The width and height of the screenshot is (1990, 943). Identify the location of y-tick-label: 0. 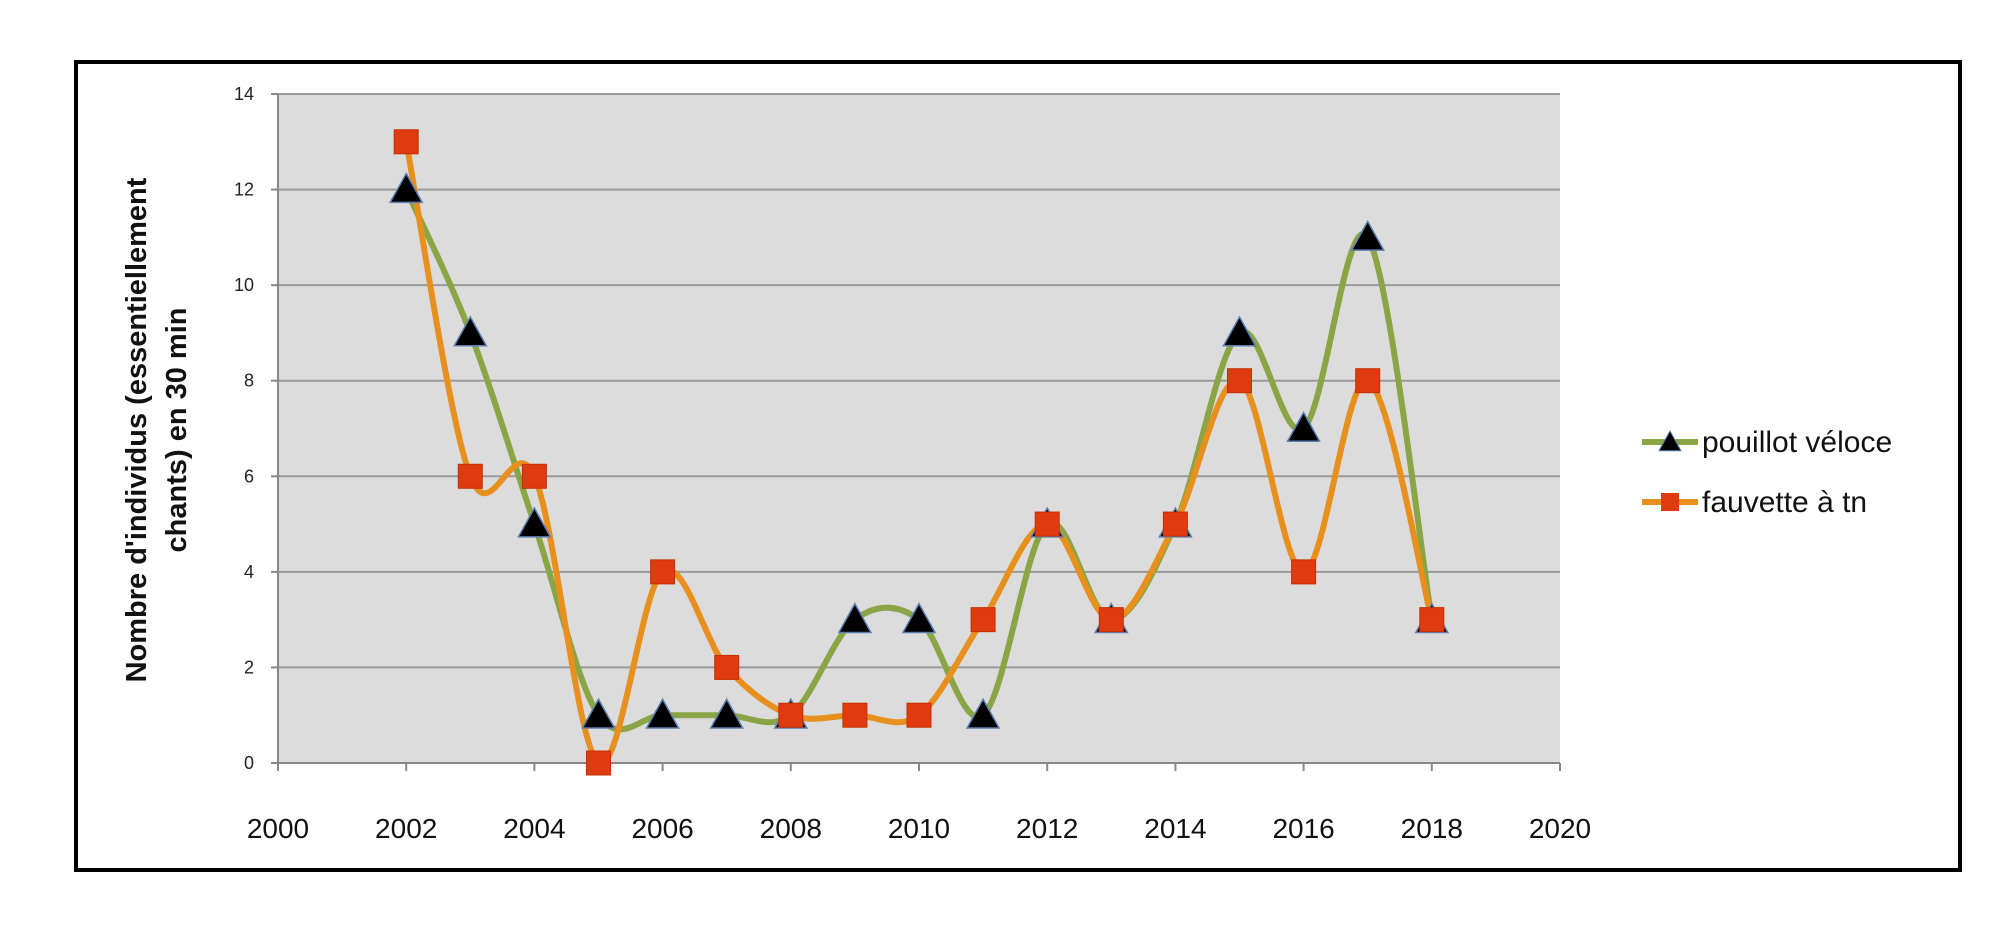
(249, 763).